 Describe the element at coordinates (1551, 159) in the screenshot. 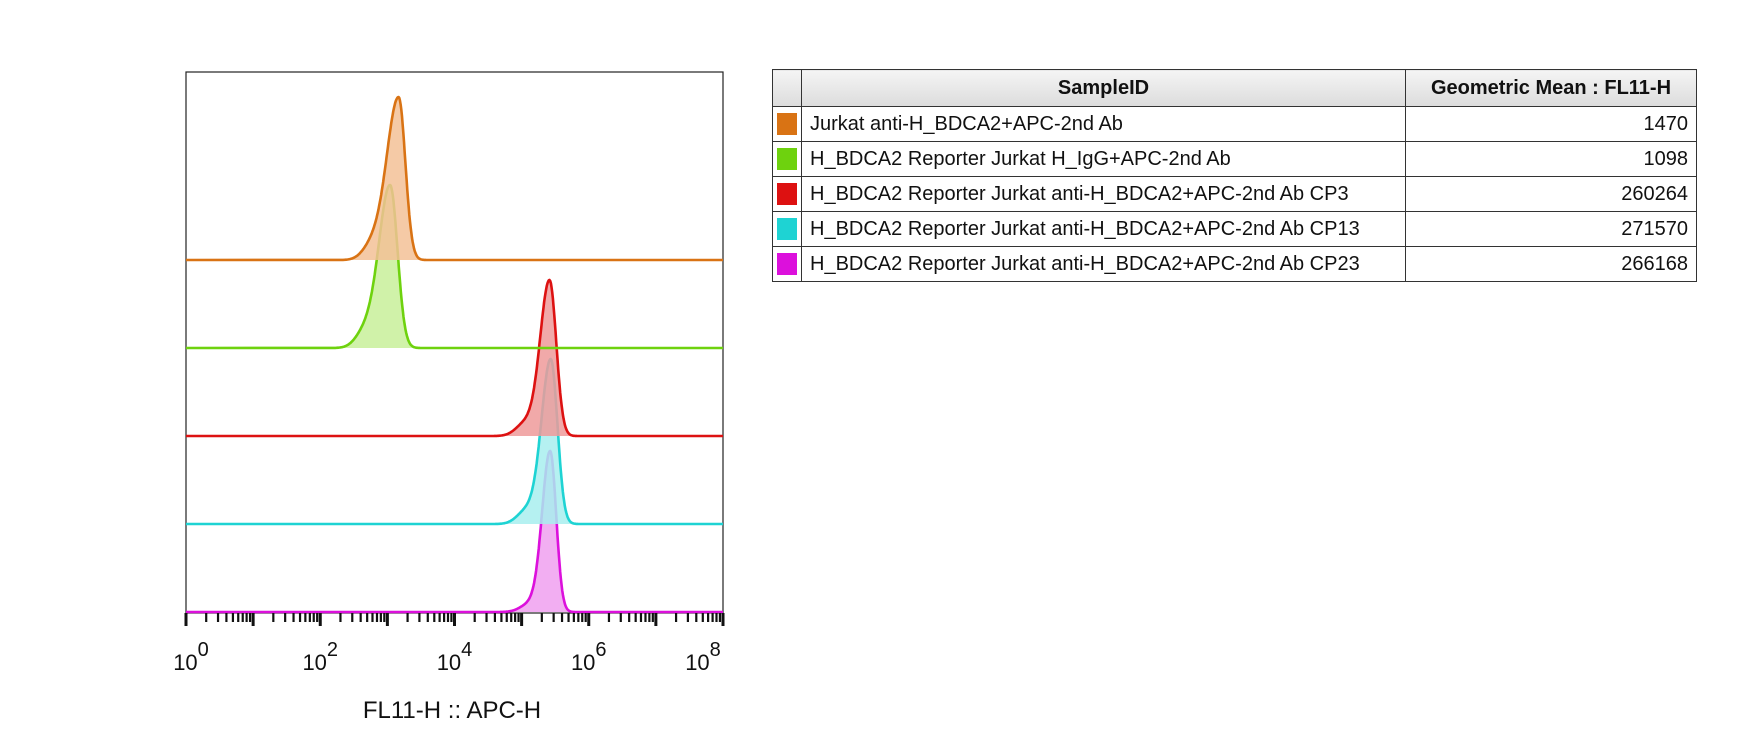

I see `legend-geometric-mean: 1098` at that location.